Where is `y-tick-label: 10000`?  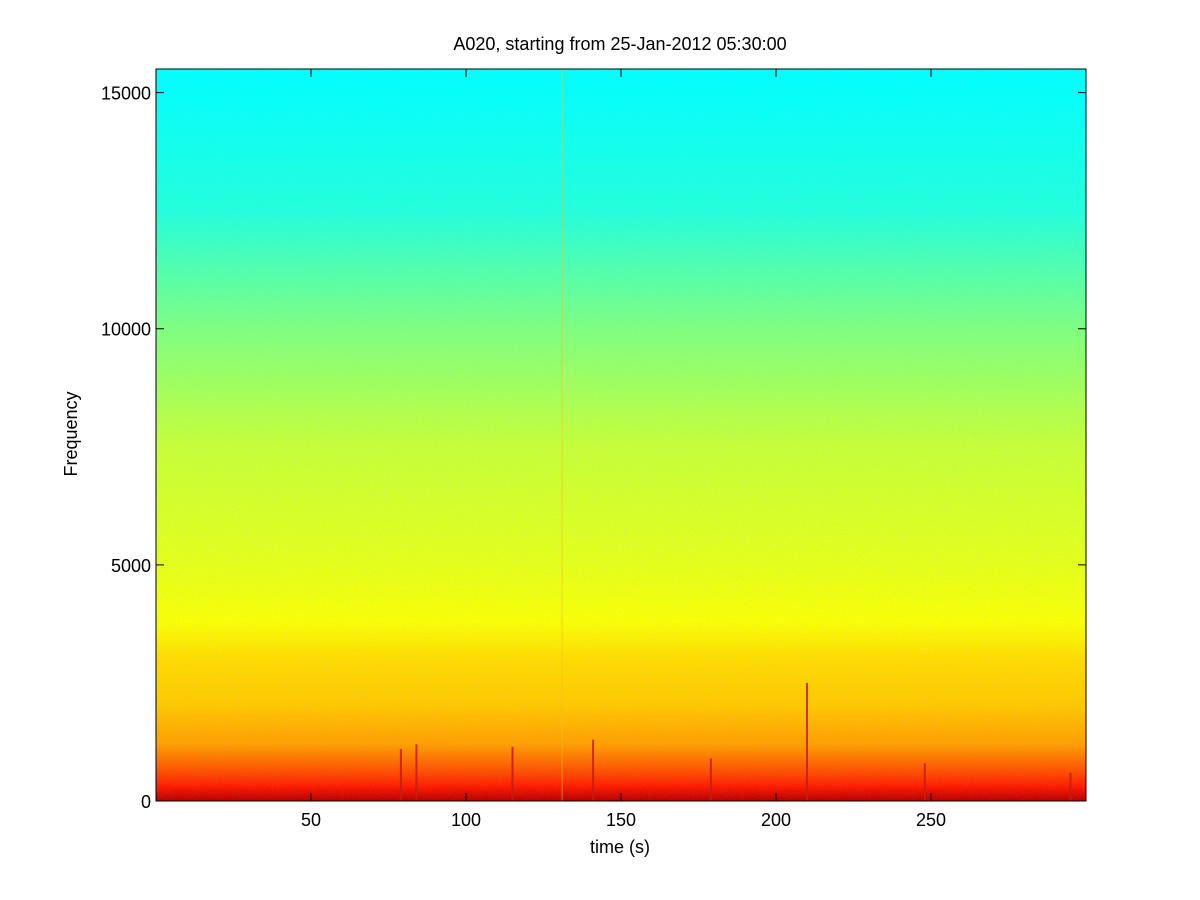
y-tick-label: 10000 is located at coordinates (126, 330).